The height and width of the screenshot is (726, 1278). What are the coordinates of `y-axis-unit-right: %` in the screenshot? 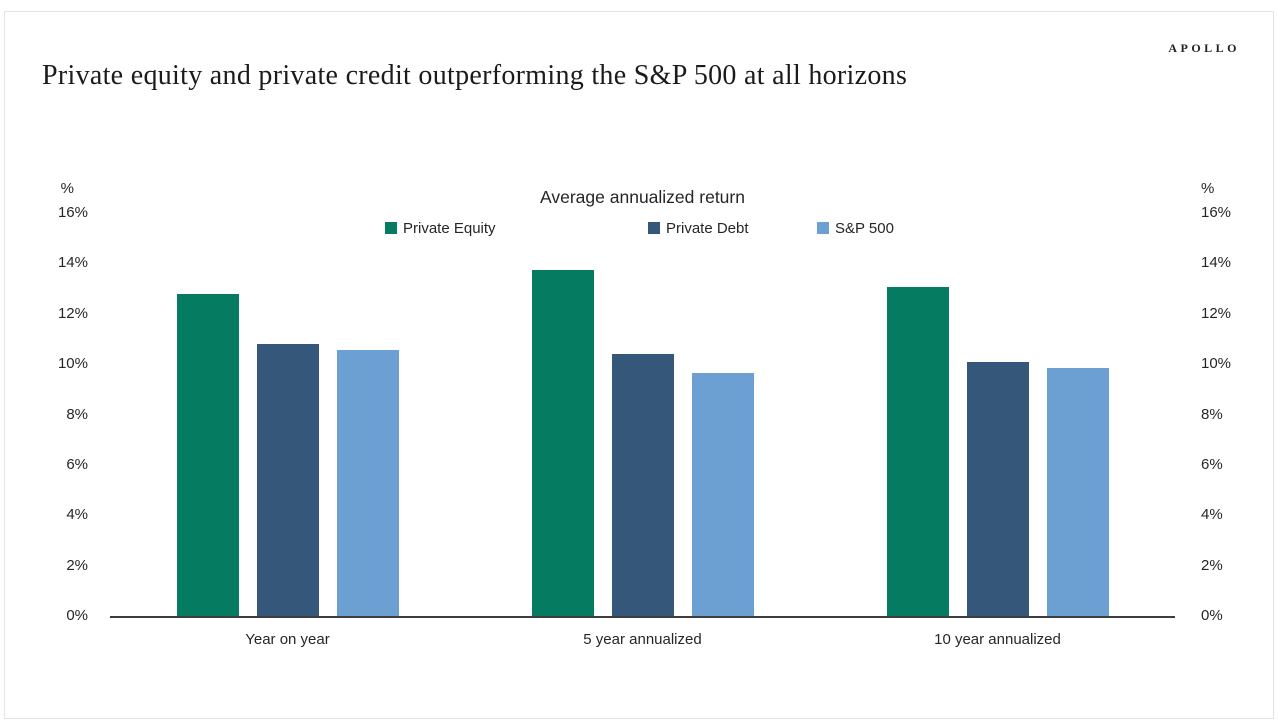 It's located at (1208, 188).